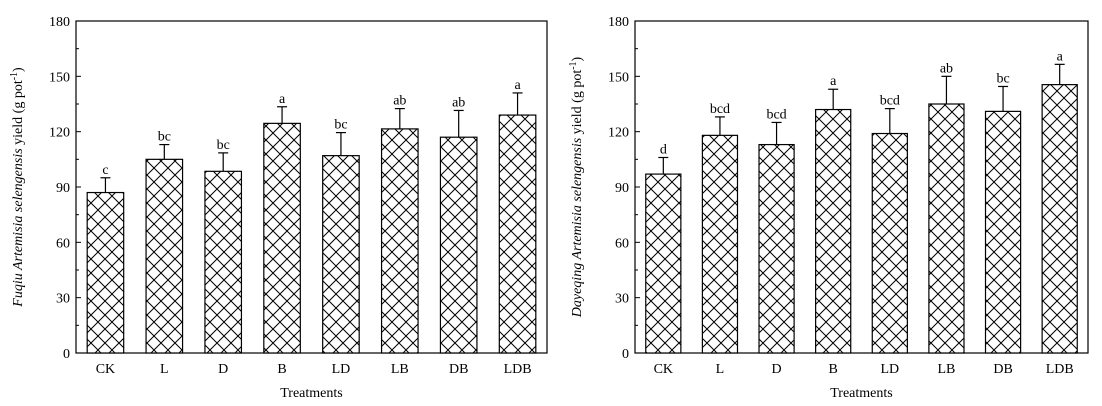  What do you see at coordinates (105, 170) in the screenshot?
I see `significance-label: c` at bounding box center [105, 170].